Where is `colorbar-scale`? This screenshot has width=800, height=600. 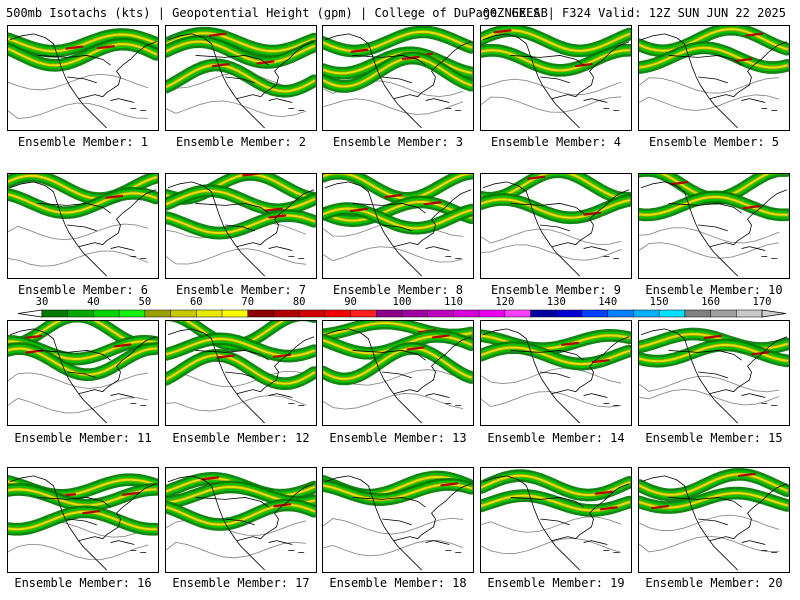
colorbar-scale is located at coordinates (402, 313).